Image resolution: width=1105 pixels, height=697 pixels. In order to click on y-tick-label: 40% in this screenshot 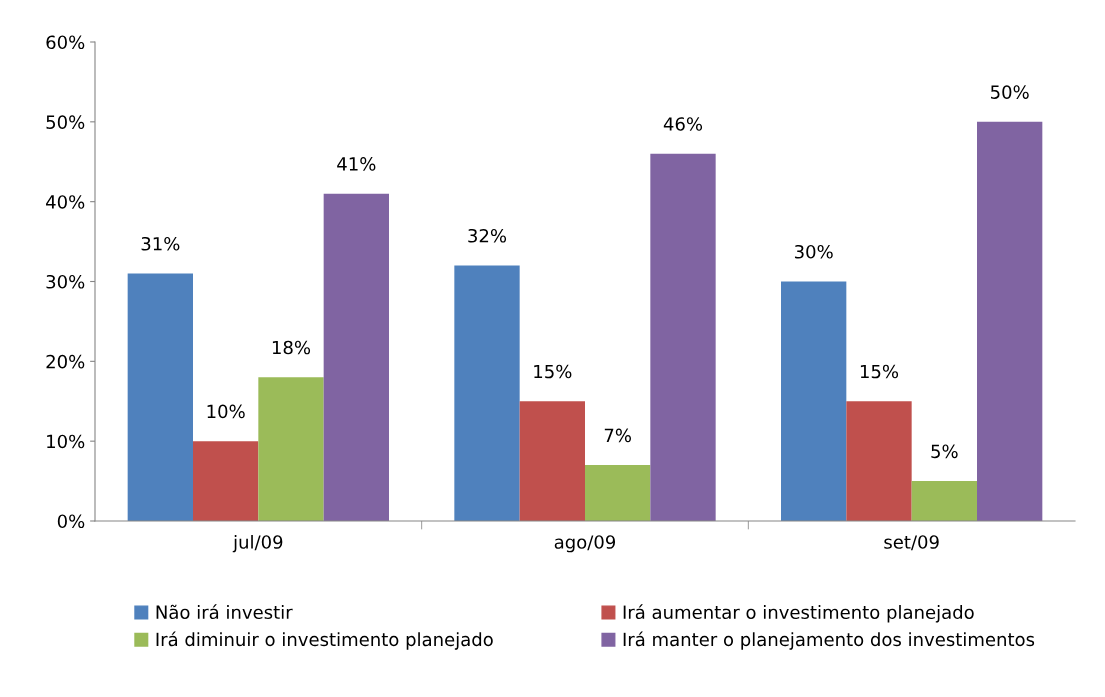, I will do `click(65, 202)`.